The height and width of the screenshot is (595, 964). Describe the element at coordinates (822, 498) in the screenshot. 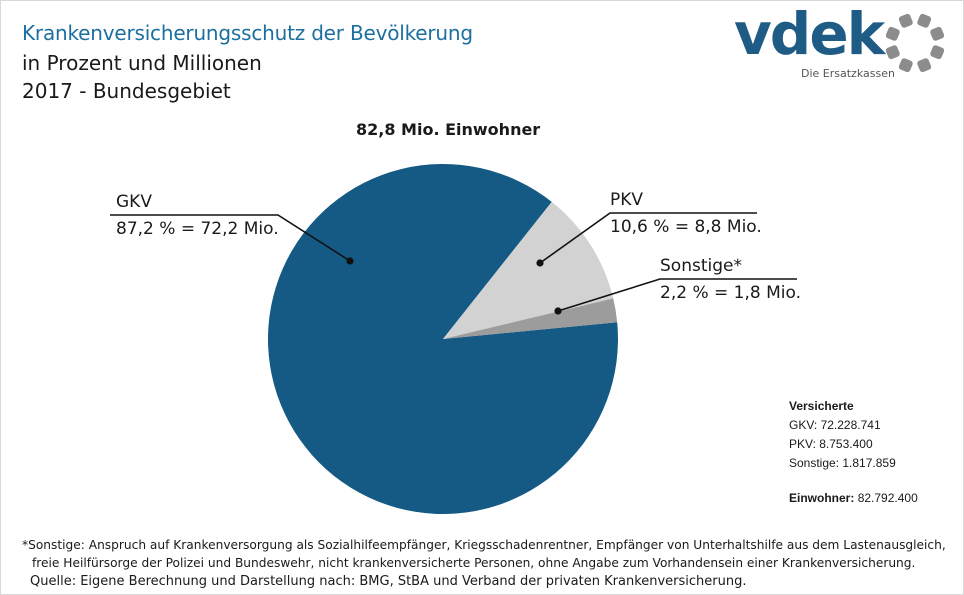

I see `population-label: Einwohner:` at that location.